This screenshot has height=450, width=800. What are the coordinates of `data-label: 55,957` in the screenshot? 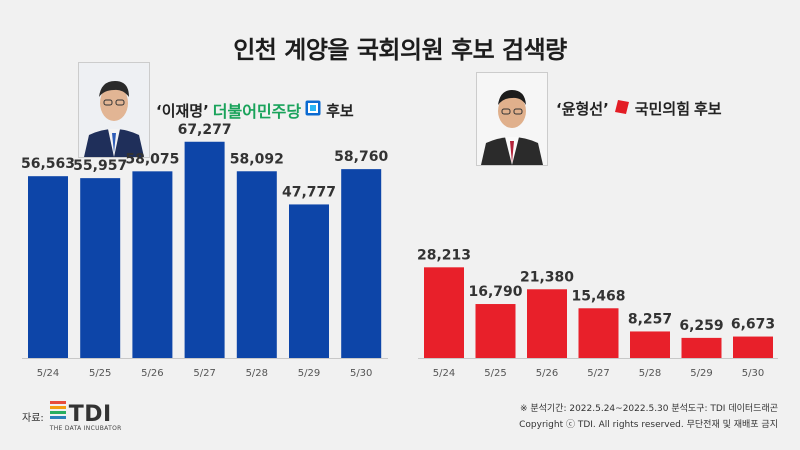 It's located at (100, 166).